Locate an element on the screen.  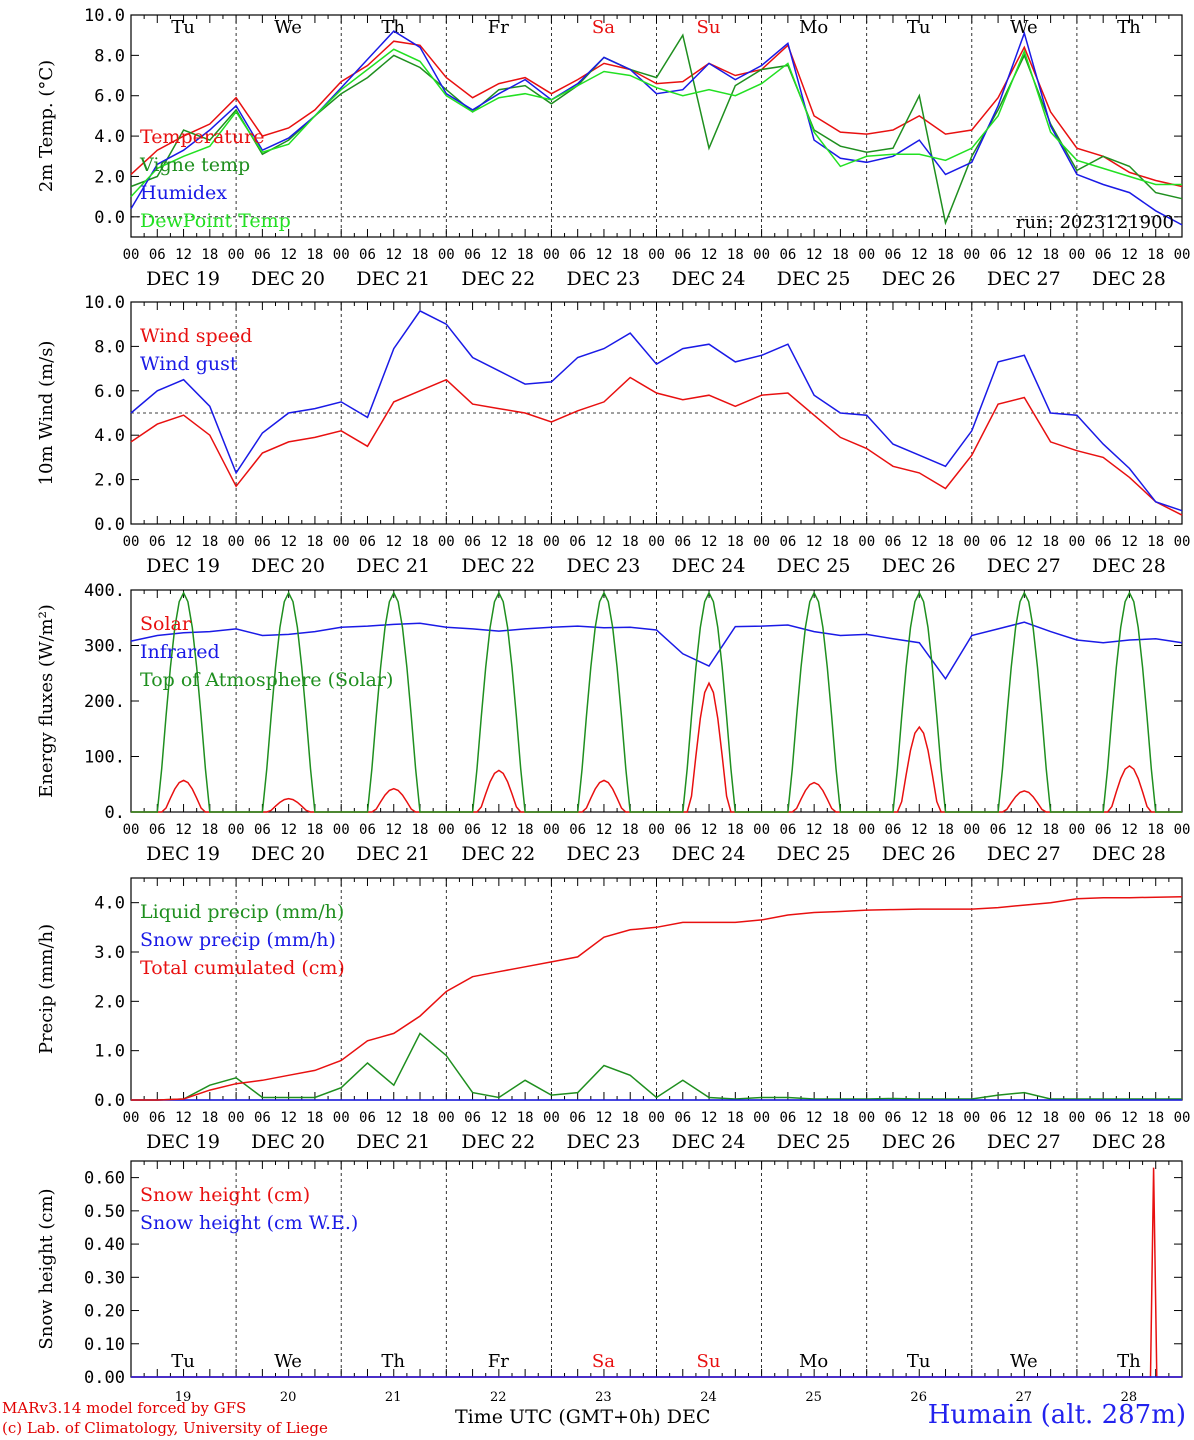
legend-entry: Solar is located at coordinates (166, 624).